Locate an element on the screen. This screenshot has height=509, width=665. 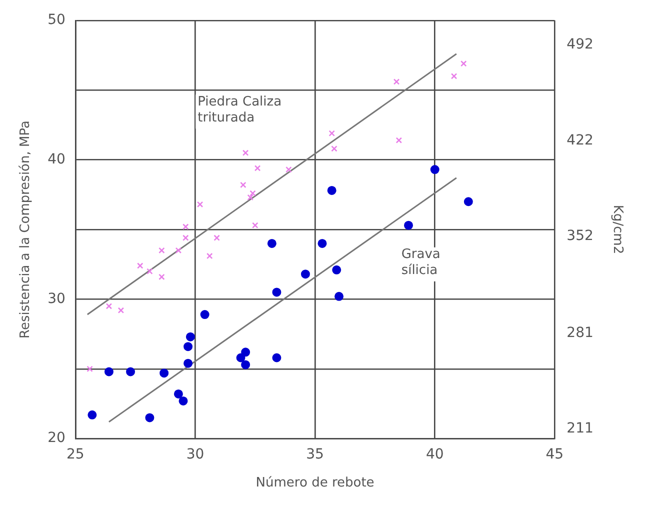
x-tick-label: 35 is located at coordinates (315, 454).